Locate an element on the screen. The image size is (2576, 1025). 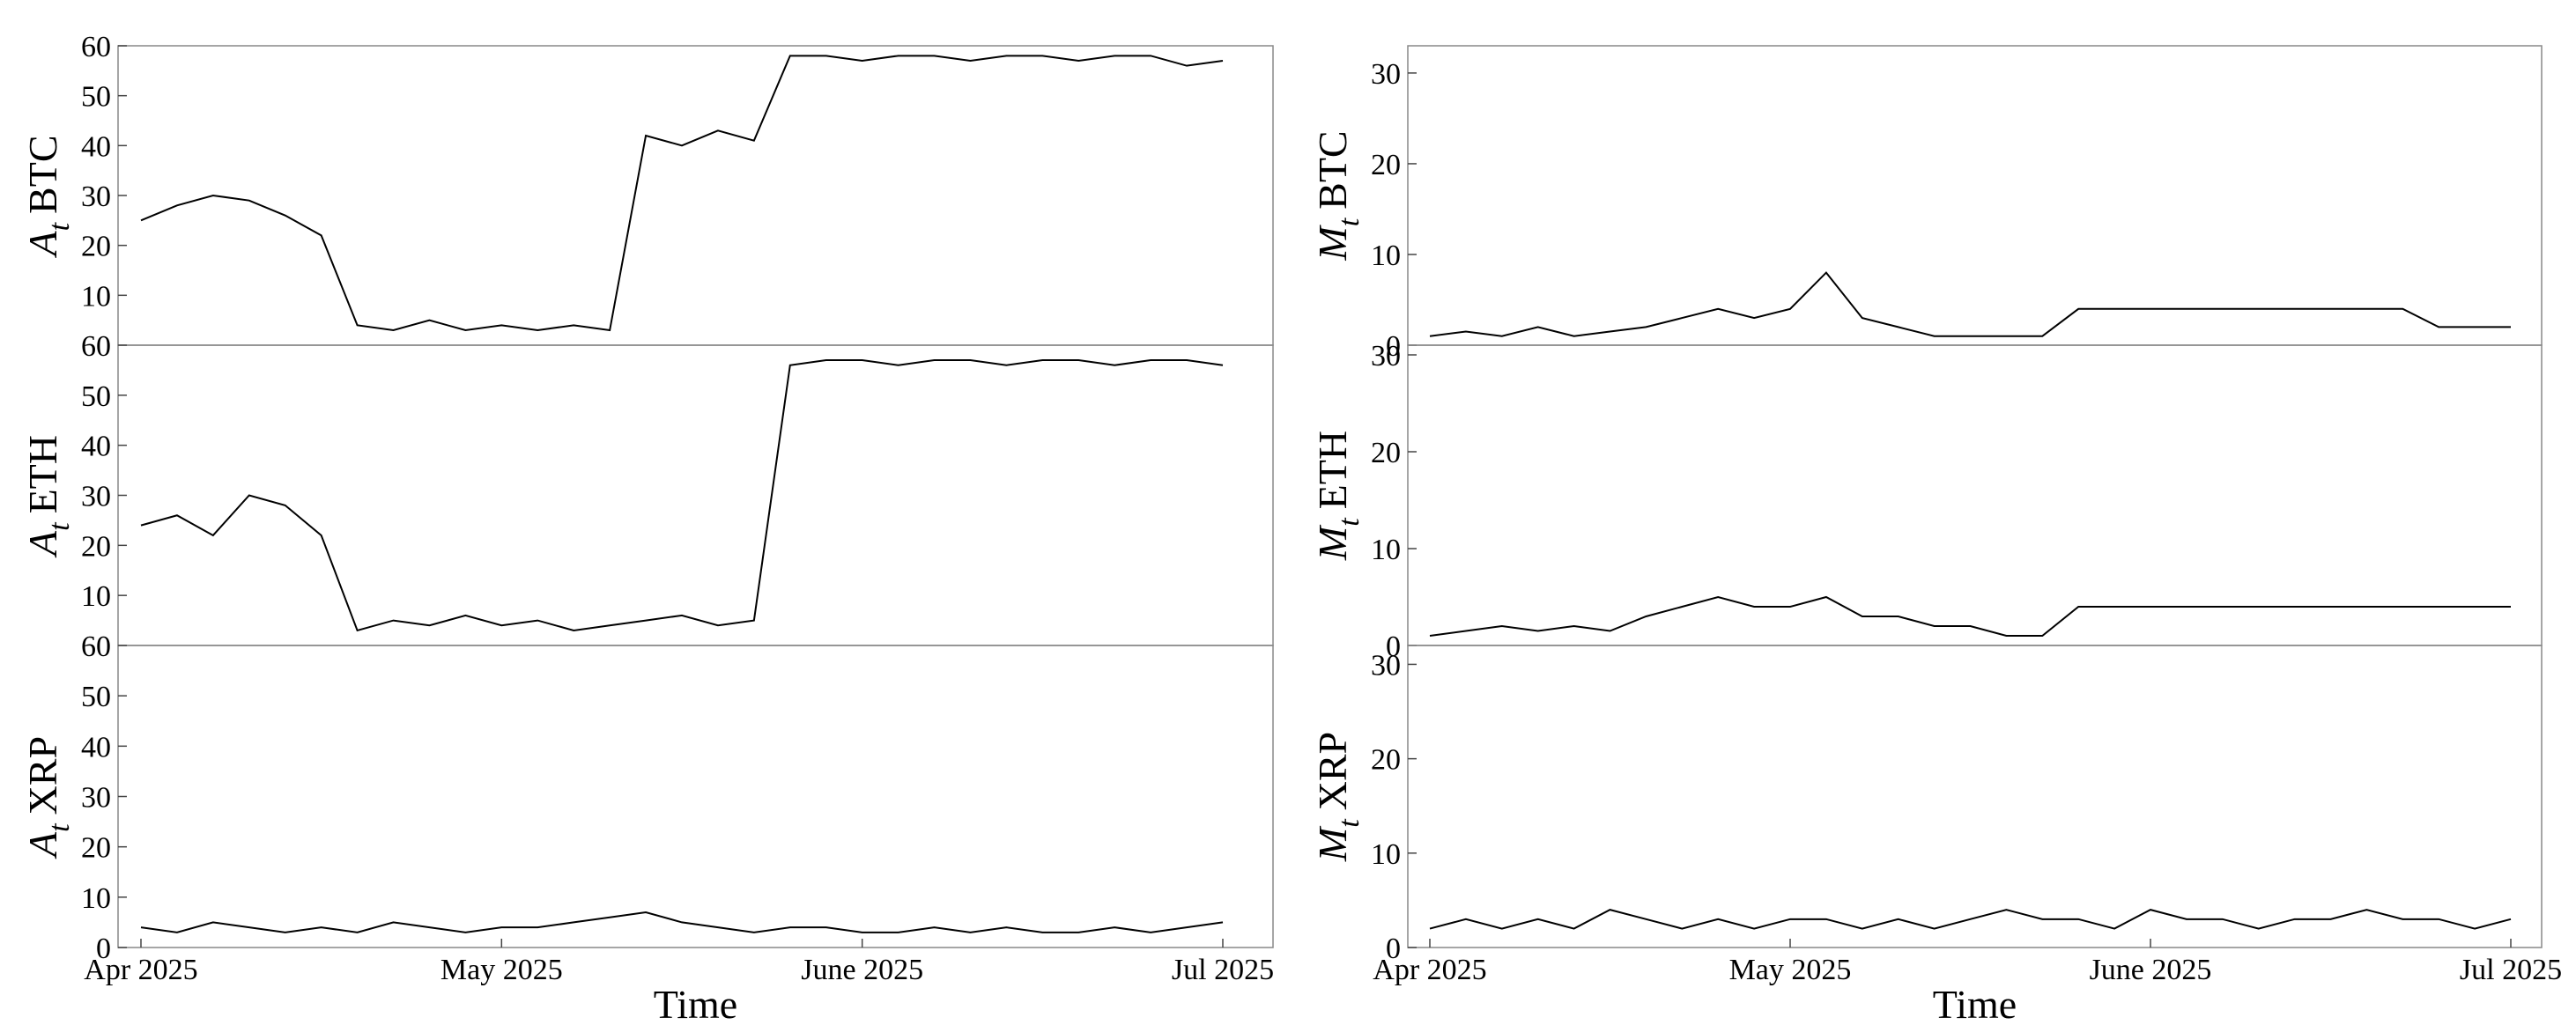
y-axis-label: At BTC is located at coordinates (48, 196).